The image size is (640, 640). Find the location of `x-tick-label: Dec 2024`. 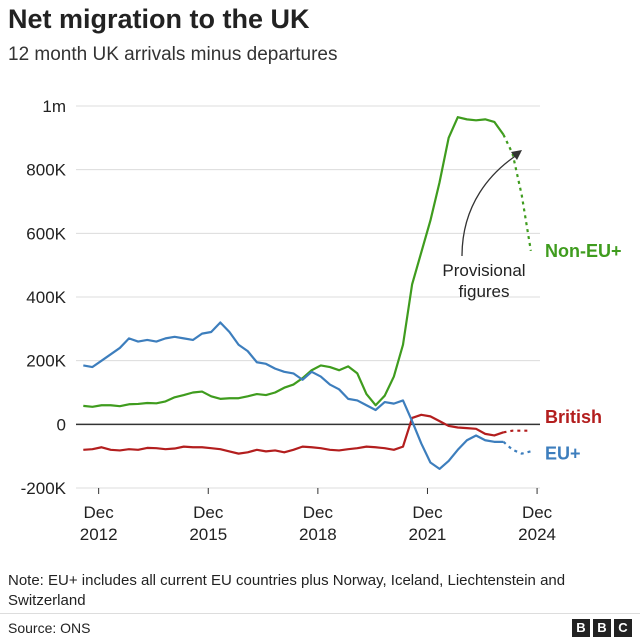

x-tick-label: Dec 2024 is located at coordinates (537, 523).